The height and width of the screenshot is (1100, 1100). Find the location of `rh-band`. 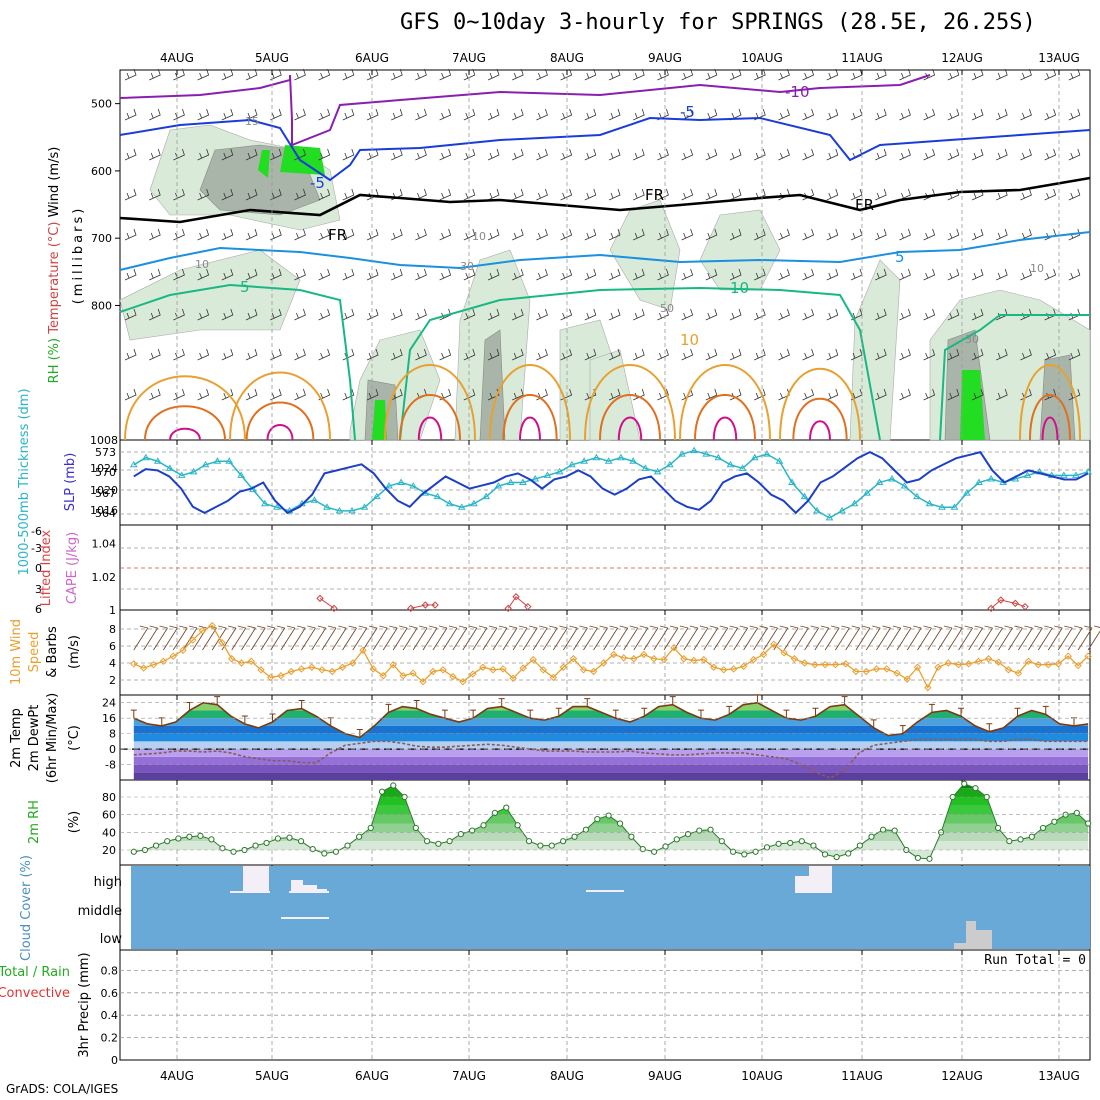

rh-band is located at coordinates (611, 786).